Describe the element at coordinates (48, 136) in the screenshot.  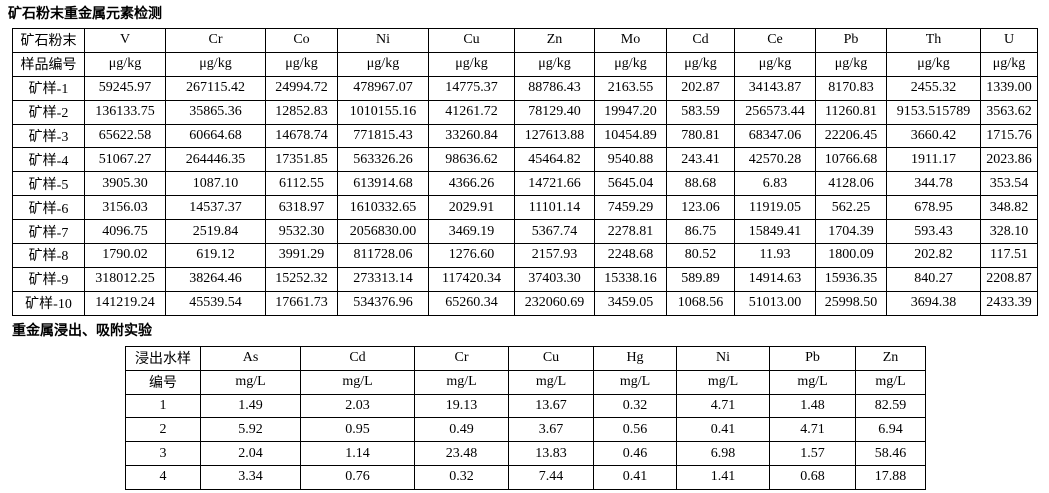
I see `table-cell: 矿样-3` at that location.